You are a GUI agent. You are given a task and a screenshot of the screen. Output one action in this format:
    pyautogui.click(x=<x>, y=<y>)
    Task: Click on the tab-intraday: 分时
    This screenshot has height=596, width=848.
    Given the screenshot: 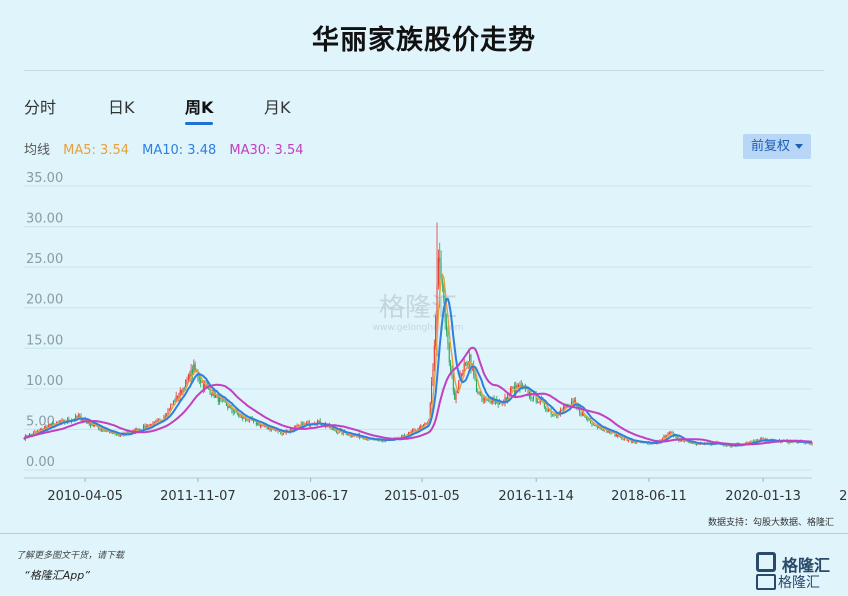 What is the action you would take?
    pyautogui.click(x=40, y=107)
    